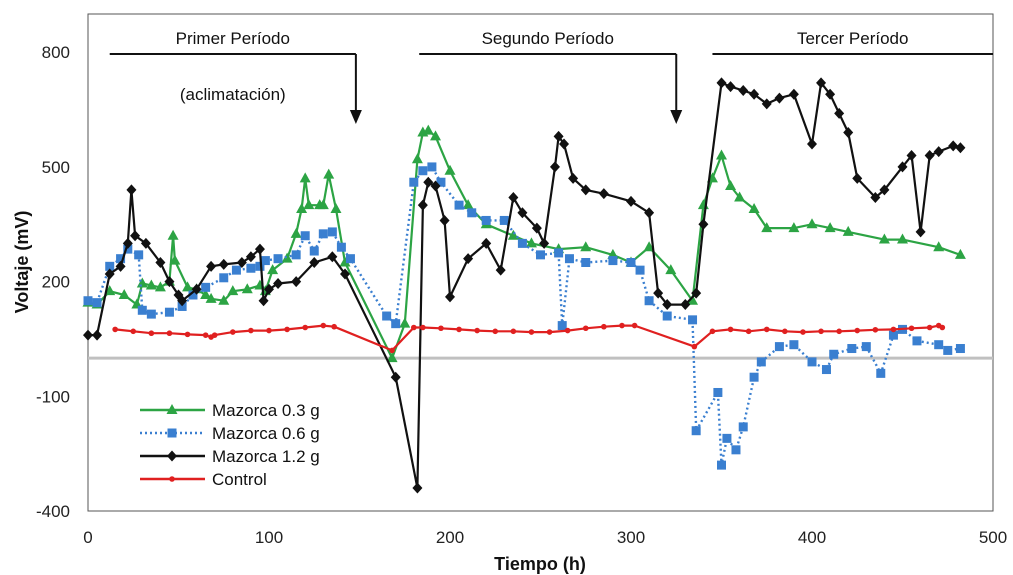  I want to click on period-label: Segundo Período, so click(548, 38).